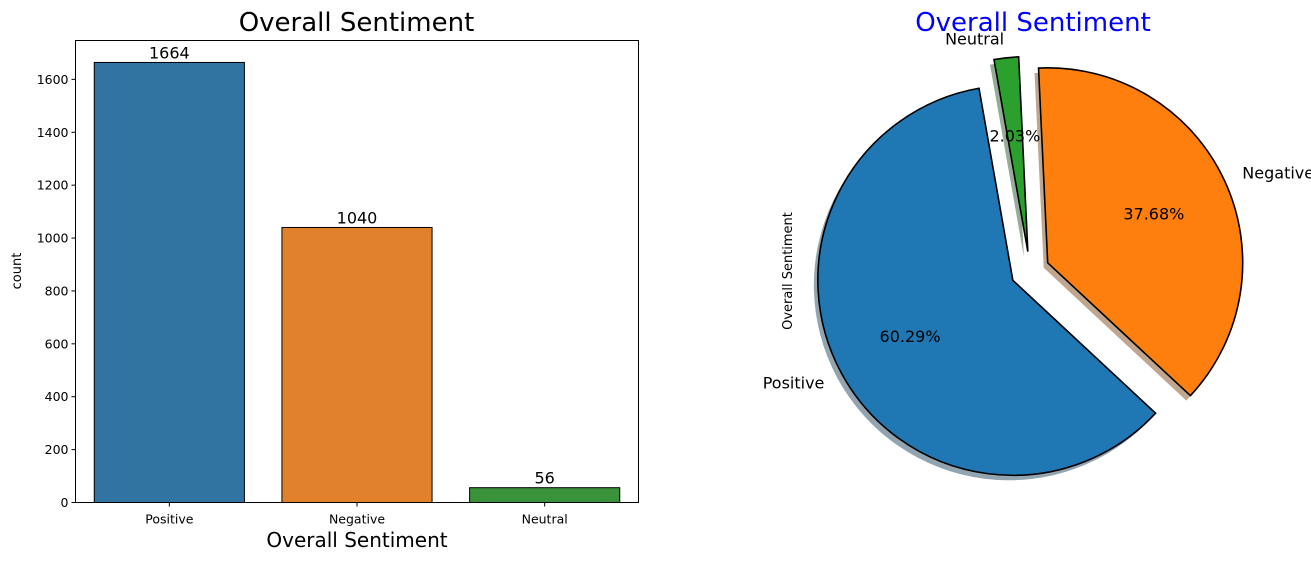 This screenshot has height=561, width=1311. What do you see at coordinates (357, 23) in the screenshot?
I see `bar-chart-title: Overall Sentiment` at bounding box center [357, 23].